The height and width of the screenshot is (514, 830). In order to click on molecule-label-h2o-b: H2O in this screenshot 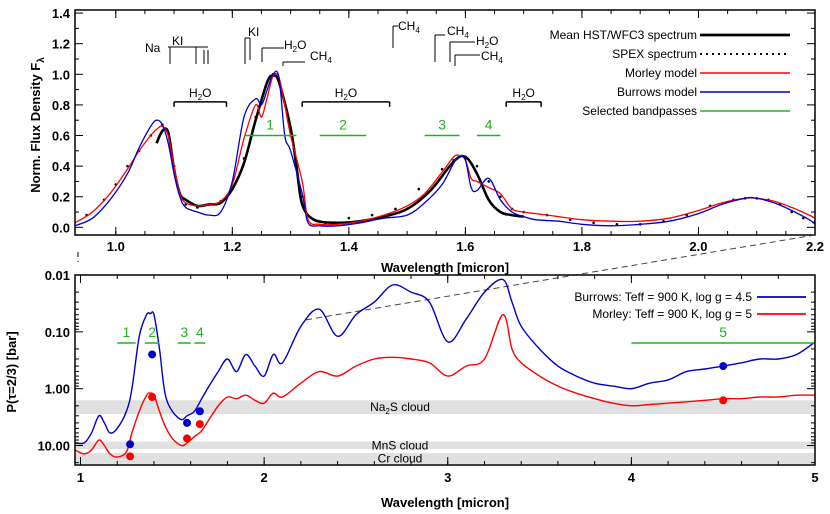, I will do `click(487, 42)`.